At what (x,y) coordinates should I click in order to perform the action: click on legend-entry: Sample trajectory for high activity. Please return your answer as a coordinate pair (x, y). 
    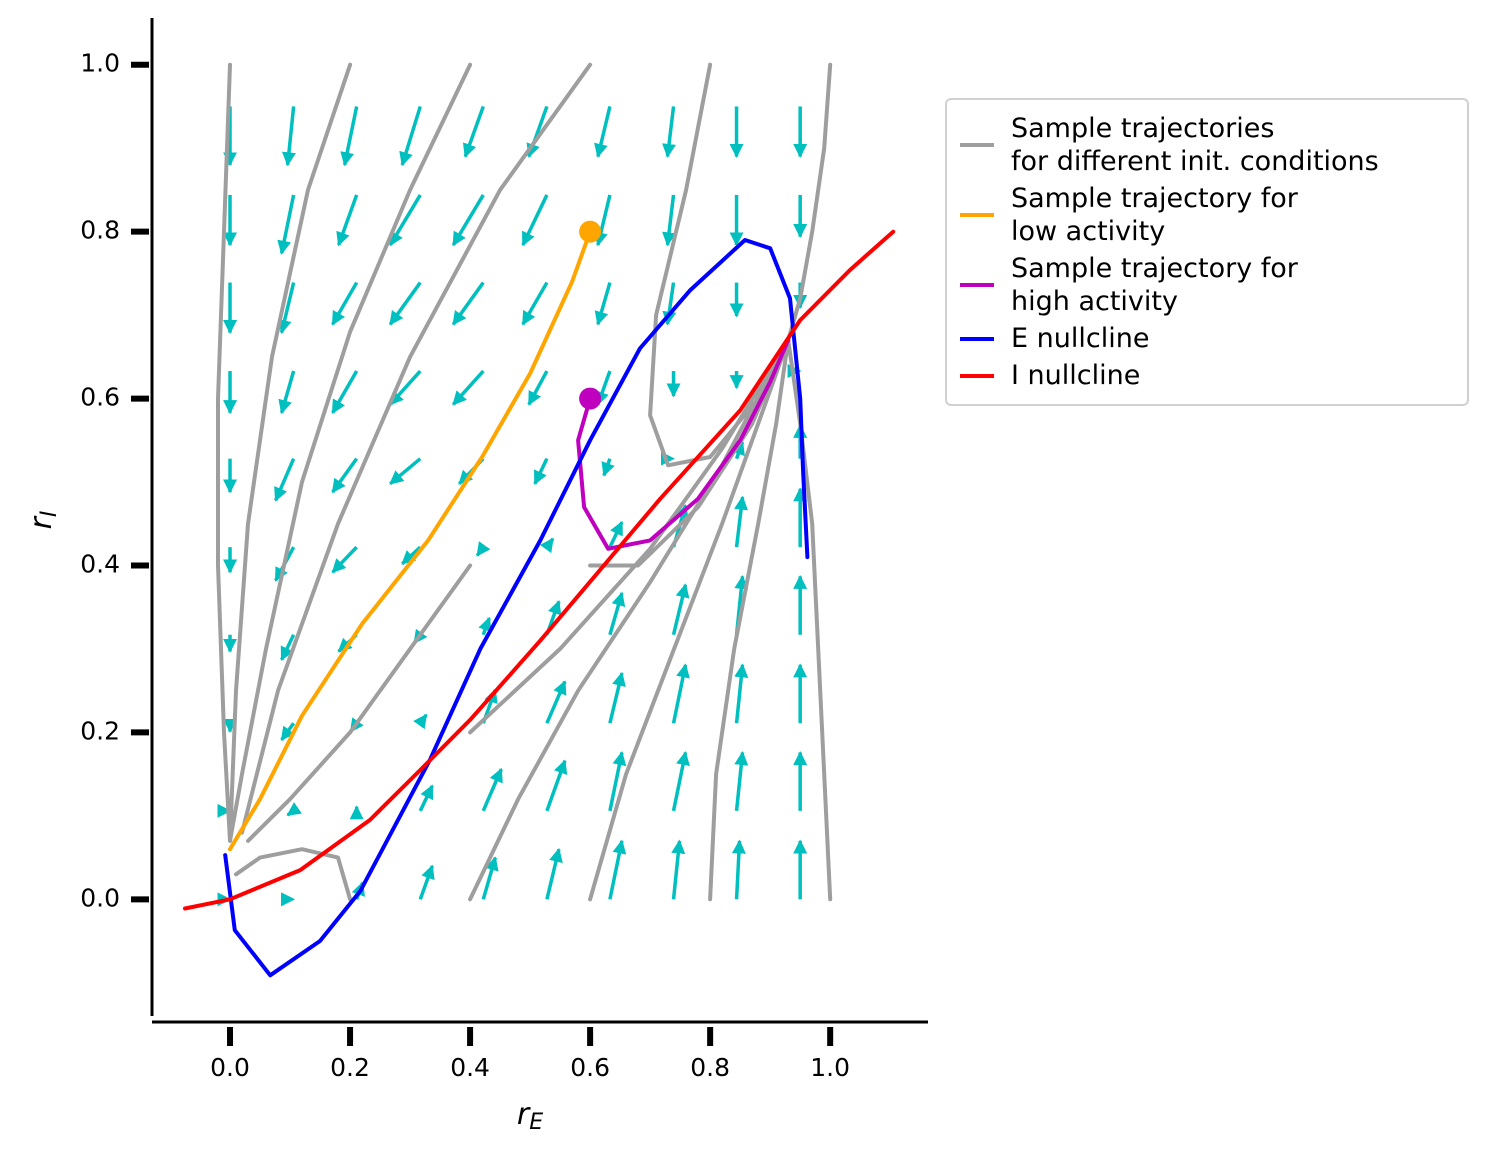
    Looking at the image, I should click on (1207, 285).